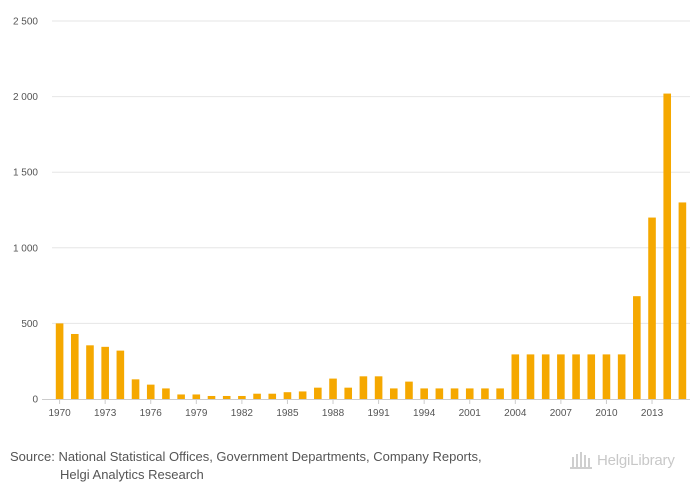 This screenshot has width=700, height=500. What do you see at coordinates (29, 324) in the screenshot?
I see `y-tick-label: 500` at bounding box center [29, 324].